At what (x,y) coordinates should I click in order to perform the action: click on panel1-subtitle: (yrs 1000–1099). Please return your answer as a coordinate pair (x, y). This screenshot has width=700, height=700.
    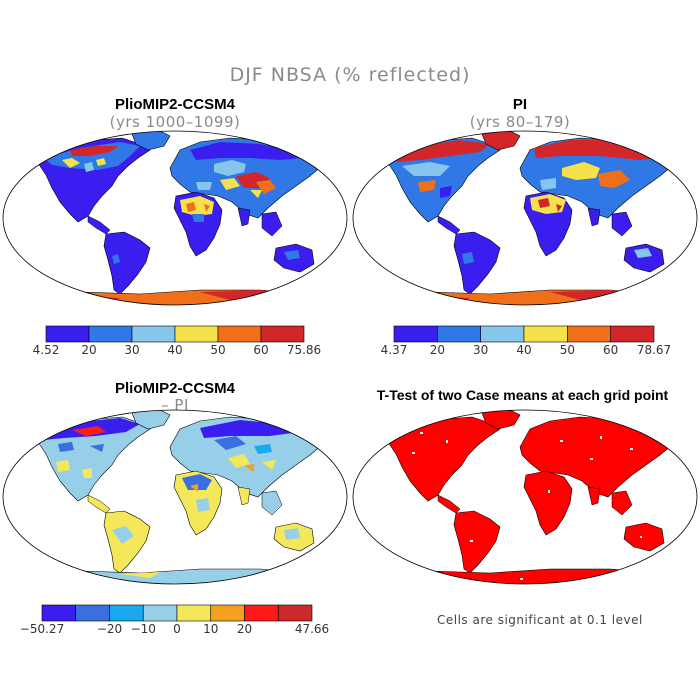
    Looking at the image, I should click on (175, 122).